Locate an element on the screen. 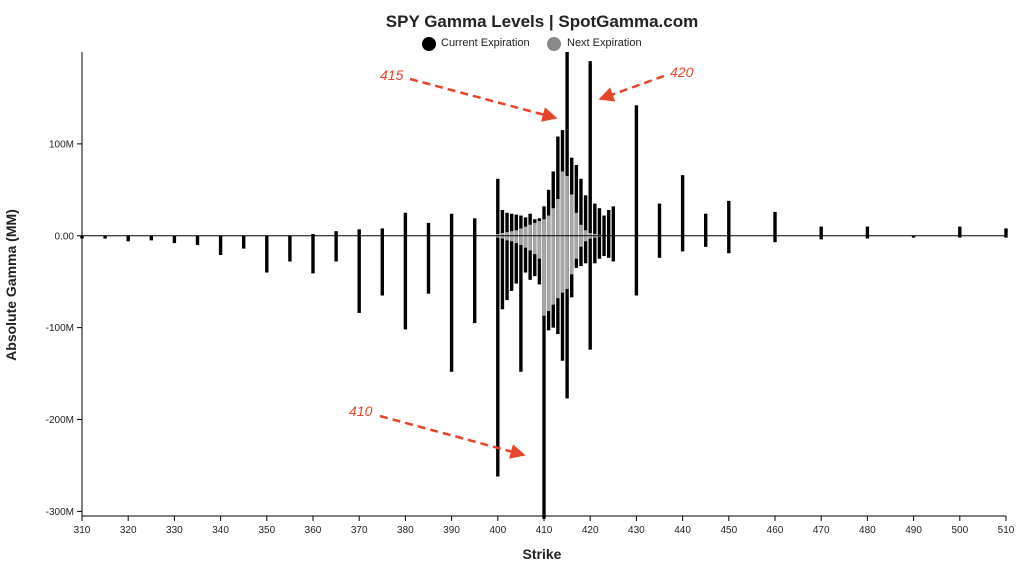 Image resolution: width=1024 pixels, height=564 pixels. annotation-410-arrow is located at coordinates (452, 436).